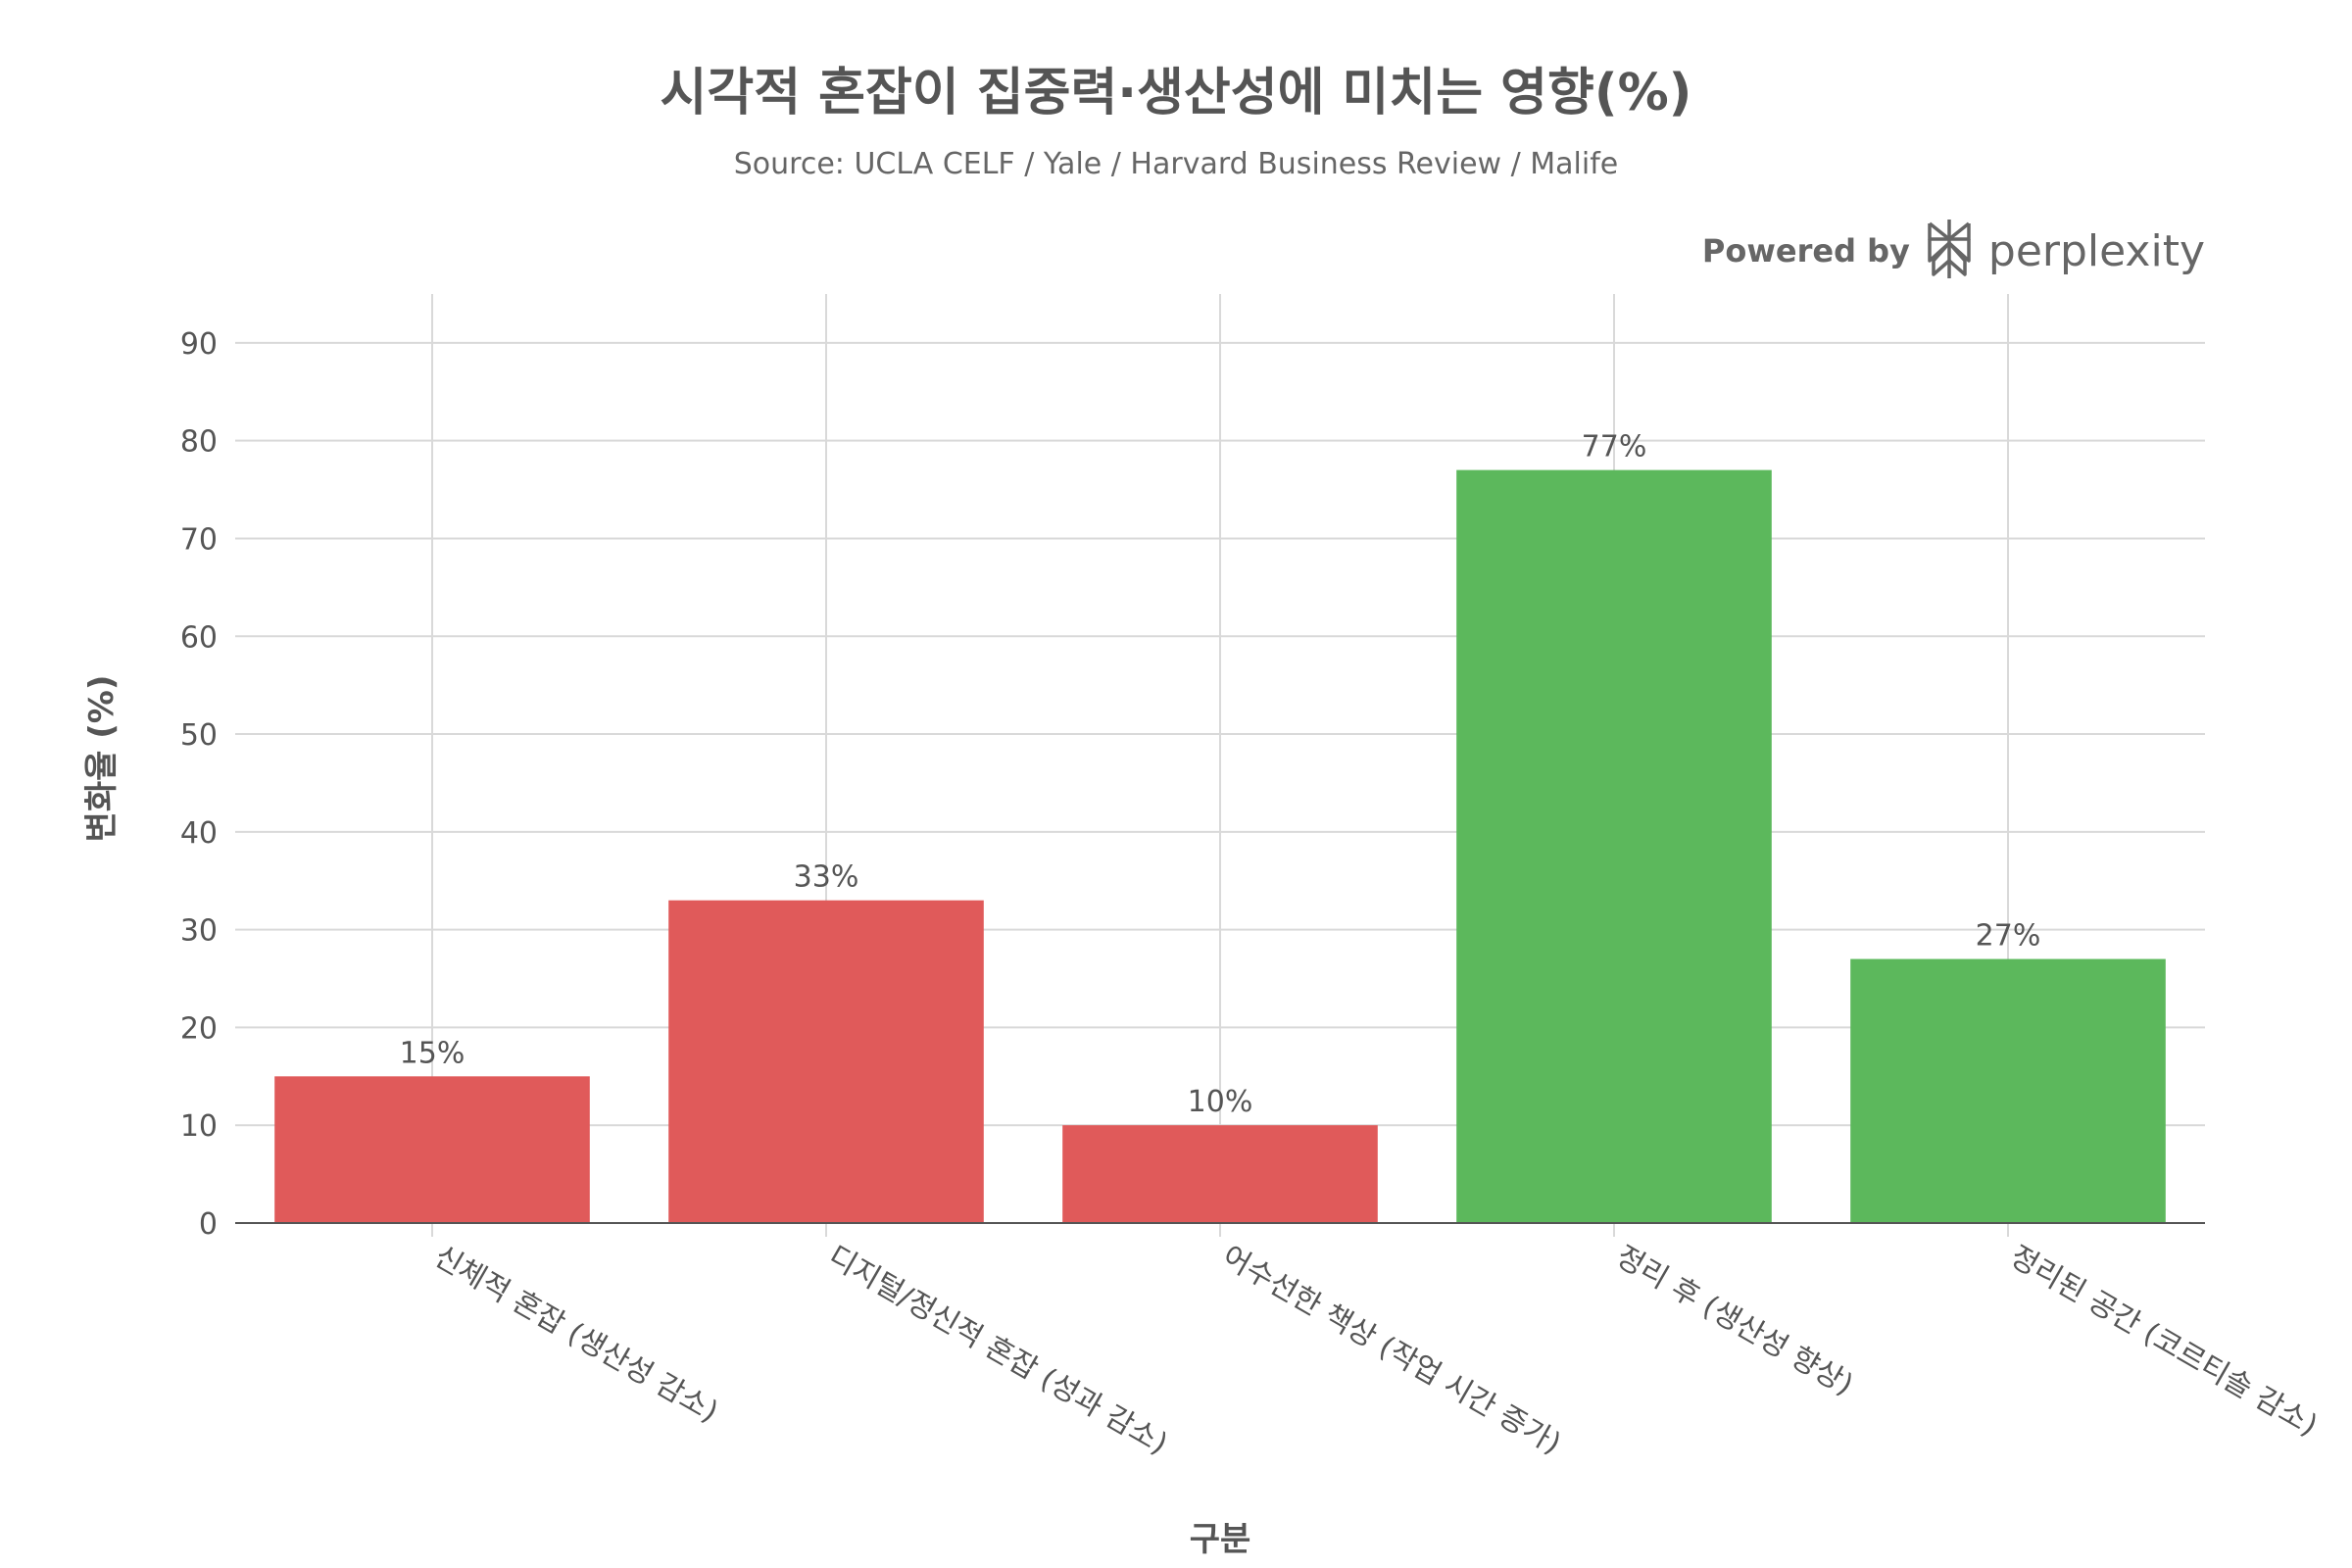  What do you see at coordinates (1176, 93) in the screenshot?
I see `chart-title: 시각적 혼잡이 집중력·생산성에 미치는 영향(%)` at bounding box center [1176, 93].